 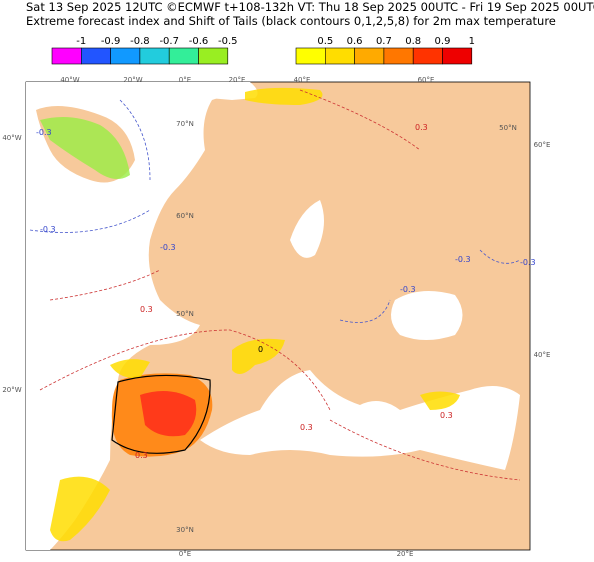 What do you see at coordinates (355, 41) in the screenshot?
I see `legend-label: 0.6` at bounding box center [355, 41].